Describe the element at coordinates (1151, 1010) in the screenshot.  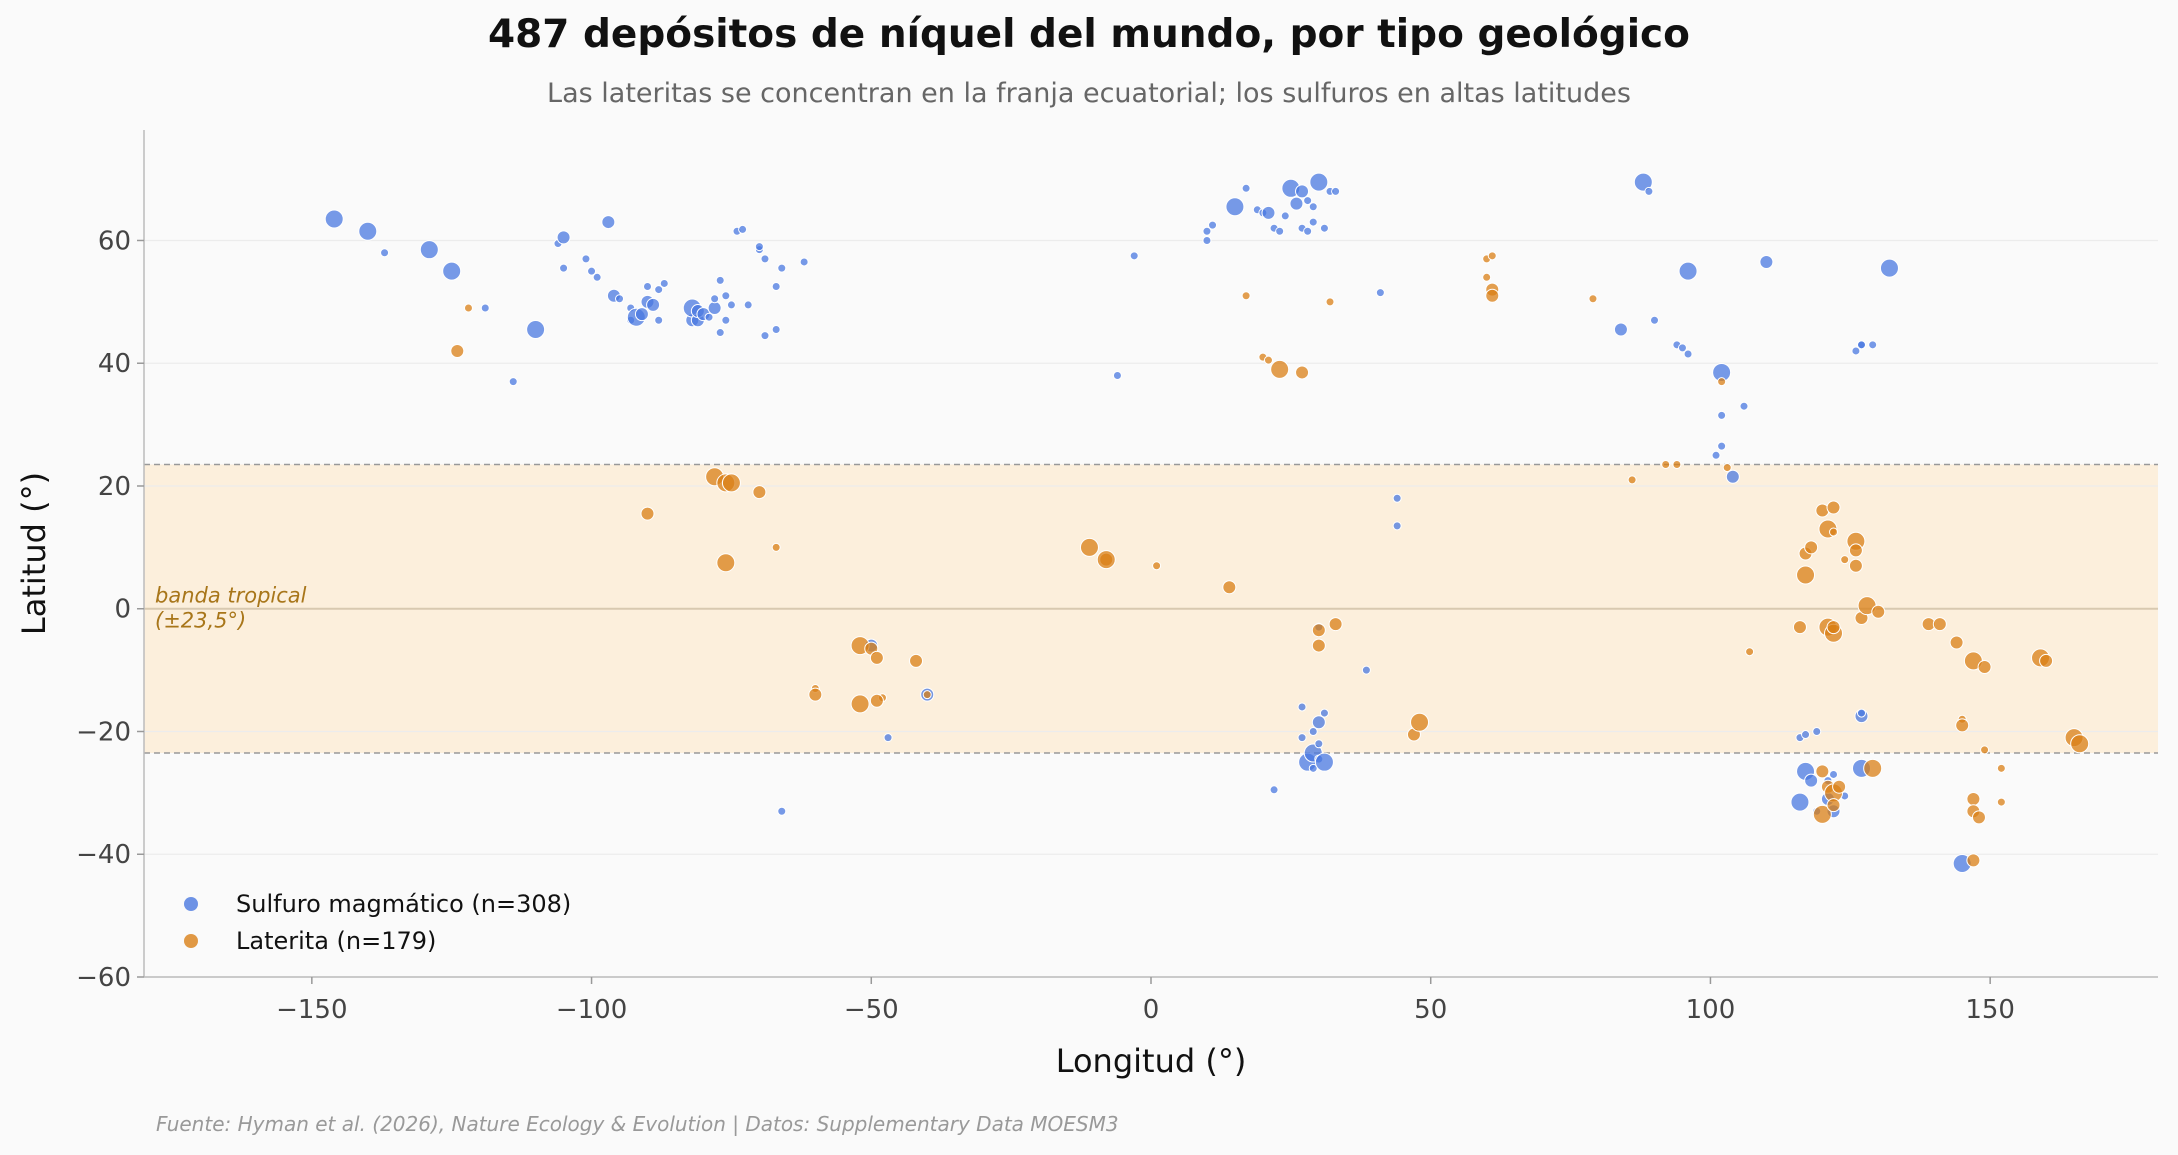
I see `x-tick-label: 0` at that location.